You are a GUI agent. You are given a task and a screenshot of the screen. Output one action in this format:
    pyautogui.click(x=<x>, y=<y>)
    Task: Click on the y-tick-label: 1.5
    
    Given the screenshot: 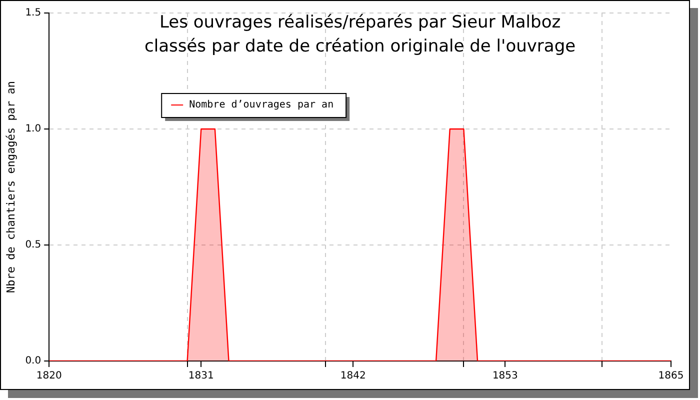 What is the action you would take?
    pyautogui.click(x=33, y=13)
    